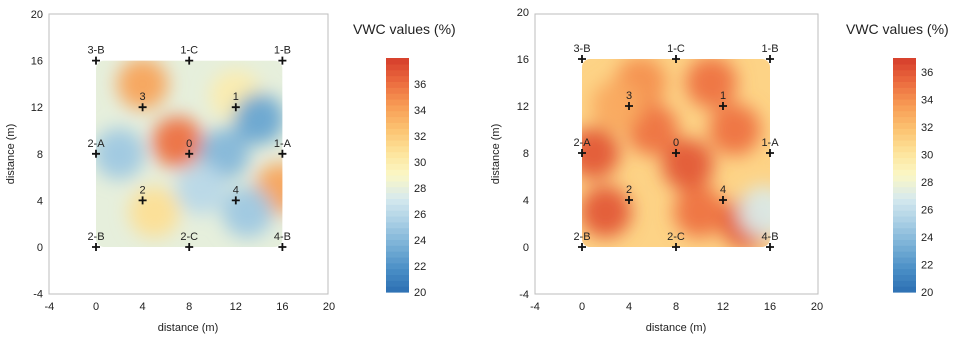  Describe the element at coordinates (770, 241) in the screenshot. I see `sample-point: 4-B` at that location.